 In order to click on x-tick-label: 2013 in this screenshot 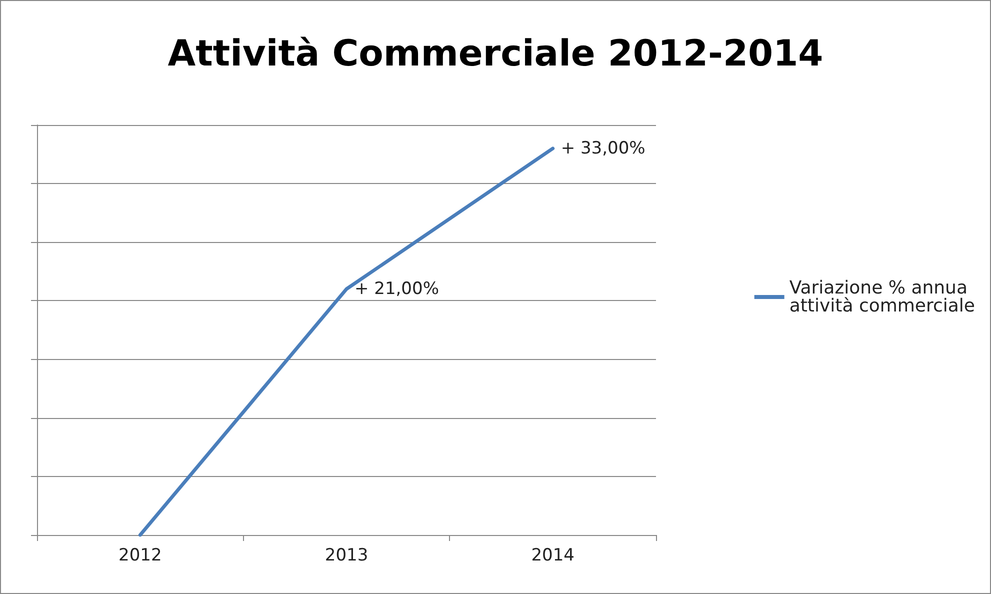, I will do `click(346, 556)`.